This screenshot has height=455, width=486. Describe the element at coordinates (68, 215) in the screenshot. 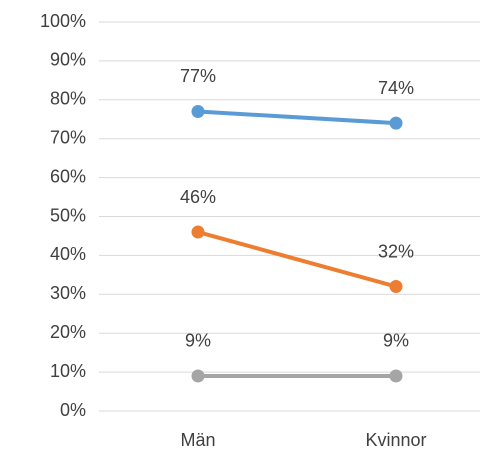

I see `y-tick-label: 50%` at that location.